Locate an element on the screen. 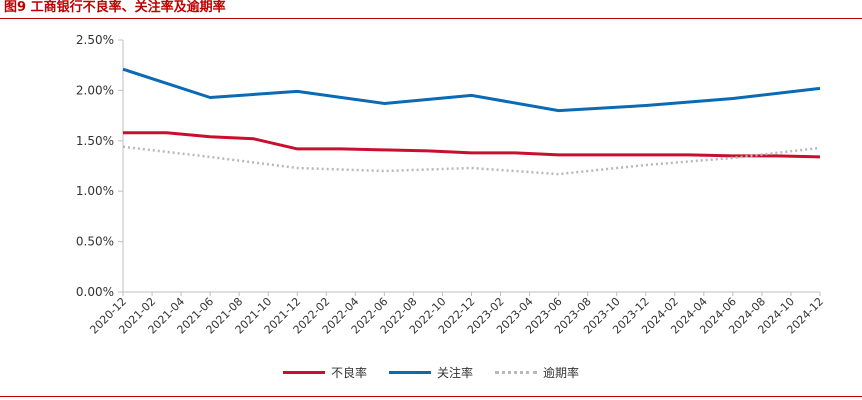 Image resolution: width=862 pixels, height=400 pixels. legend-label-special-mention: 关注率 is located at coordinates (454, 373).